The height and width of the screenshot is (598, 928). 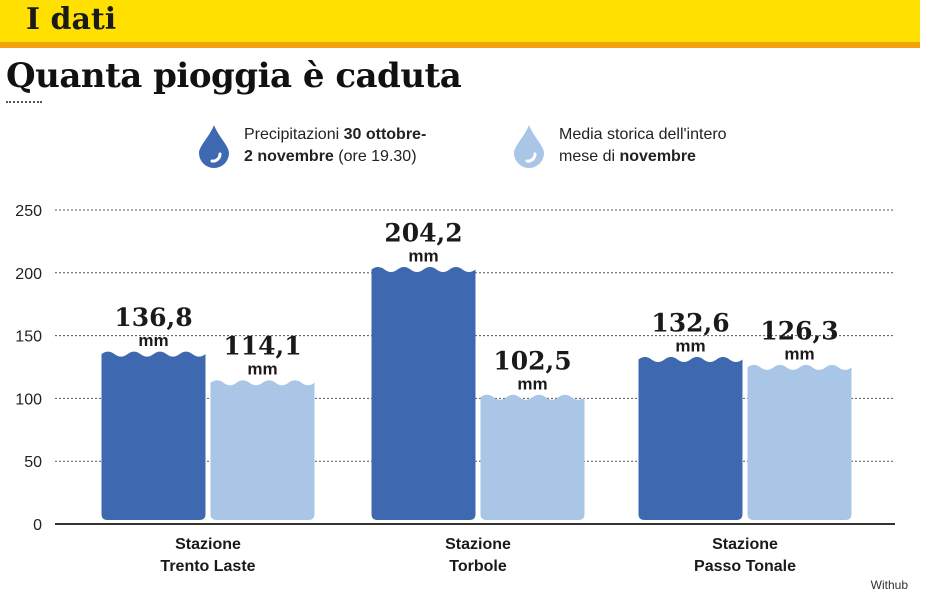 What do you see at coordinates (262, 346) in the screenshot?
I see `data-label-value: 114,1` at bounding box center [262, 346].